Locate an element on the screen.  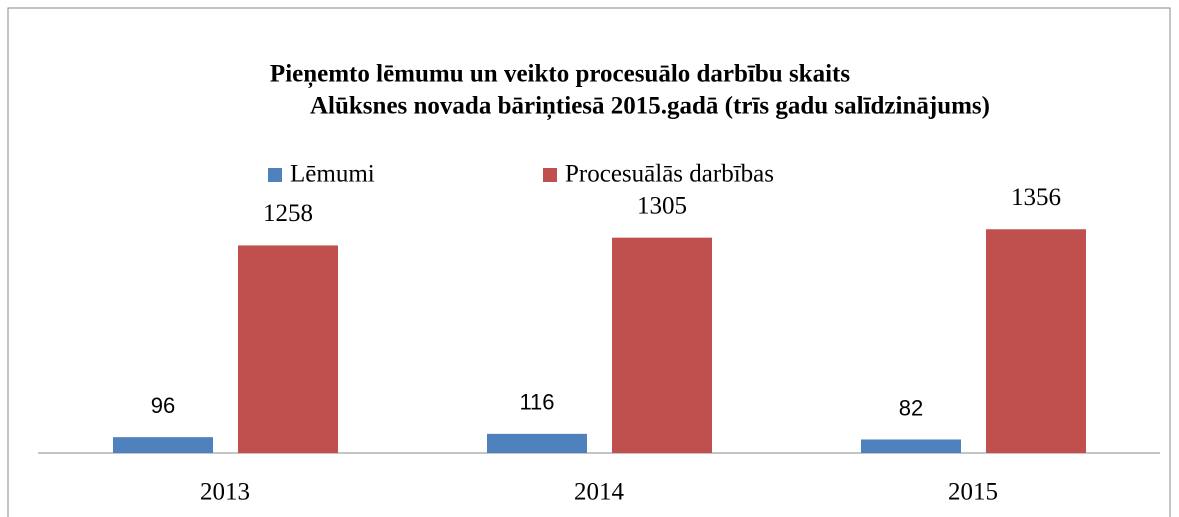
data-label: 1258 is located at coordinates (288, 213).